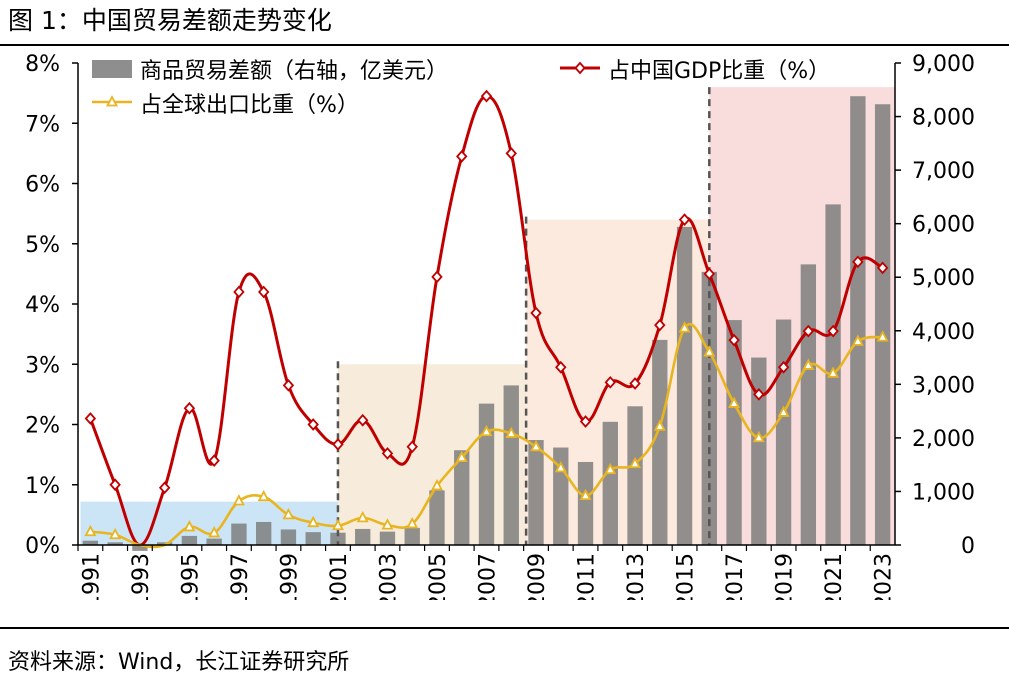 Image resolution: width=1009 pixels, height=685 pixels. I want to click on gdp-share-point-1997, so click(239, 292).